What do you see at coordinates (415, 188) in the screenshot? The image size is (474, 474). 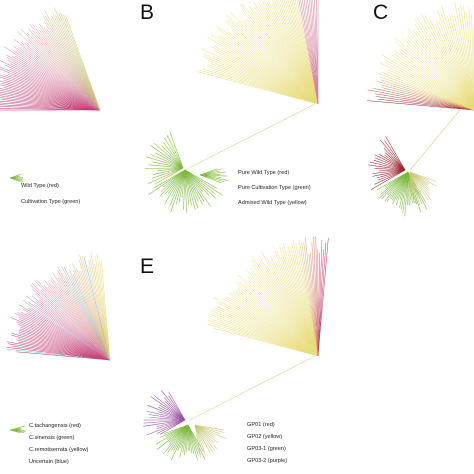 I see `tree-c-olive-branch` at bounding box center [415, 188].